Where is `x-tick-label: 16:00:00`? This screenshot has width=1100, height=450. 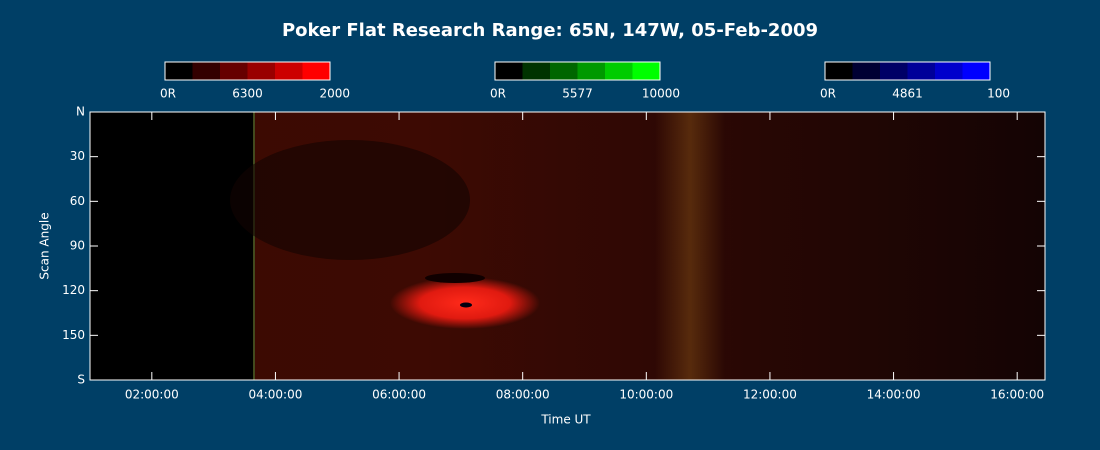 x-tick-label: 16:00:00 is located at coordinates (1017, 395).